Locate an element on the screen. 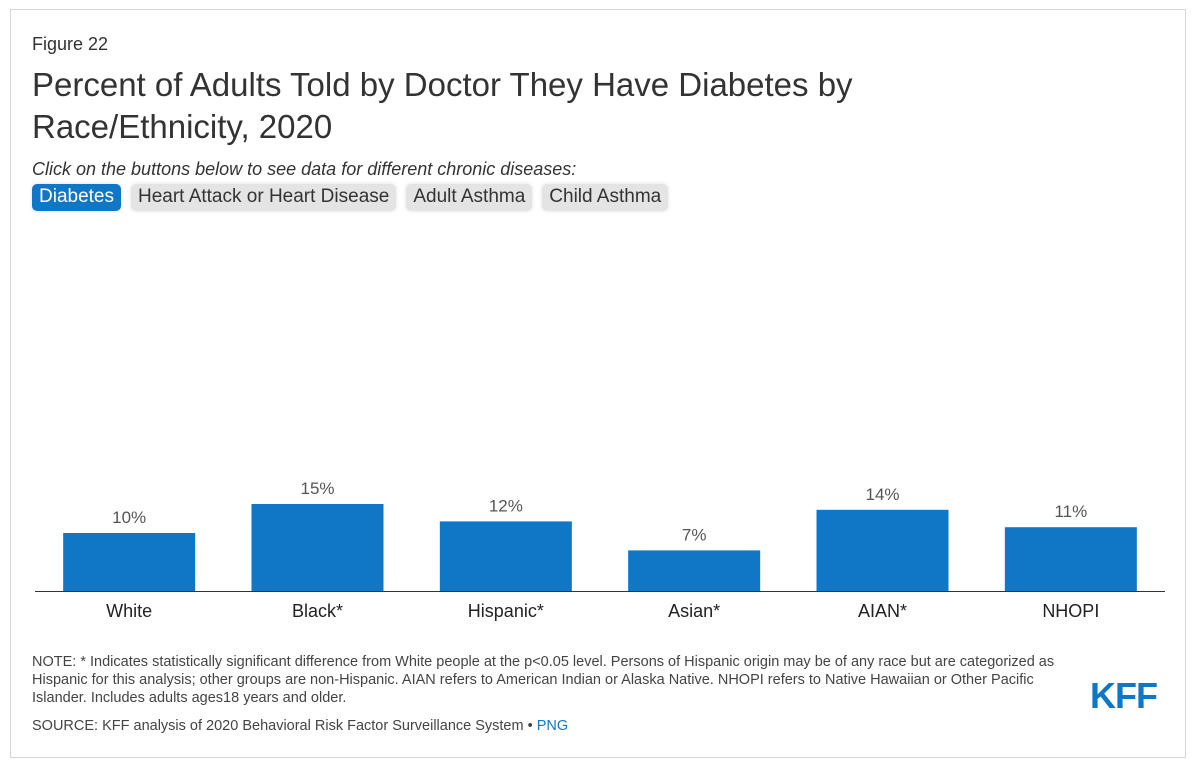 The width and height of the screenshot is (1200, 771). figure-label: Figure 22 is located at coordinates (70, 44).